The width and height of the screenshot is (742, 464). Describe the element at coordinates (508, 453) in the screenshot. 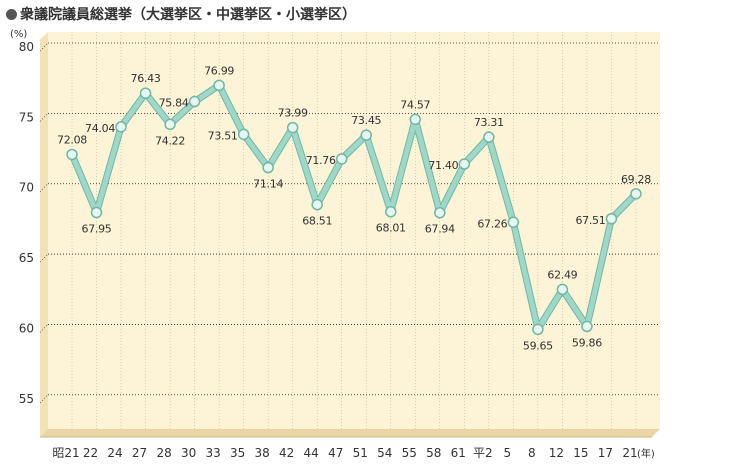

I see `x-tick-label: 5` at that location.